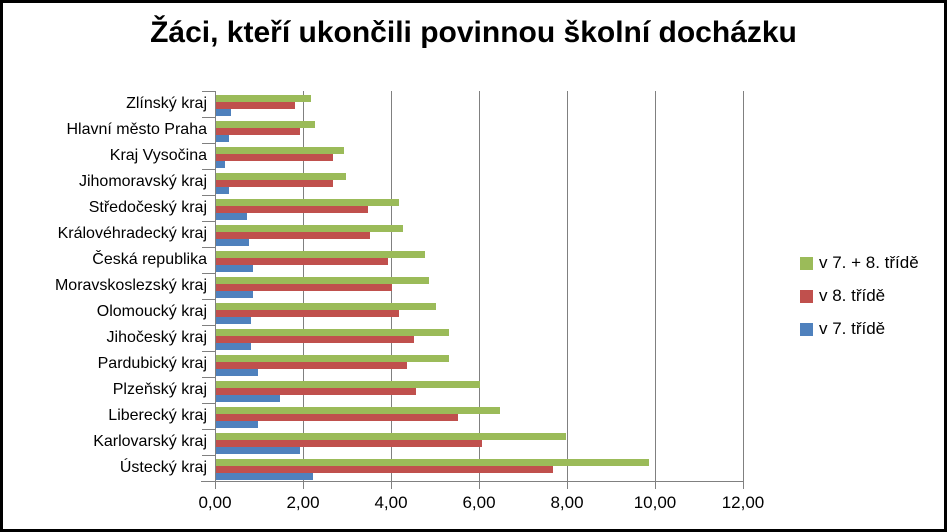 The image size is (947, 532). I want to click on legend: v 7. + 8. třídě v 8. třídě v 7. třídě, so click(859, 302).